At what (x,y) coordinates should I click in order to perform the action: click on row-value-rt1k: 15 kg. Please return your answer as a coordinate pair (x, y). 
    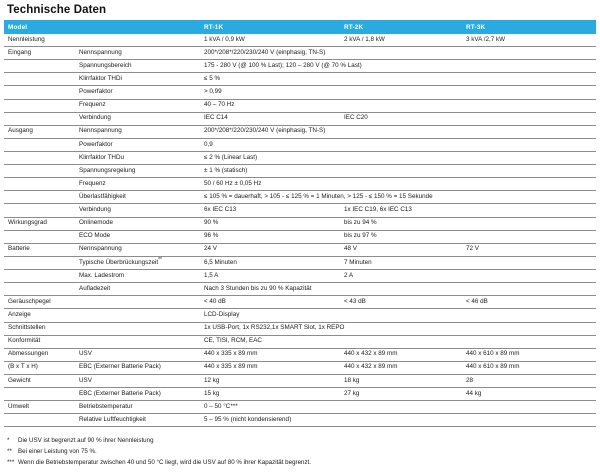
    Looking at the image, I should click on (270, 394).